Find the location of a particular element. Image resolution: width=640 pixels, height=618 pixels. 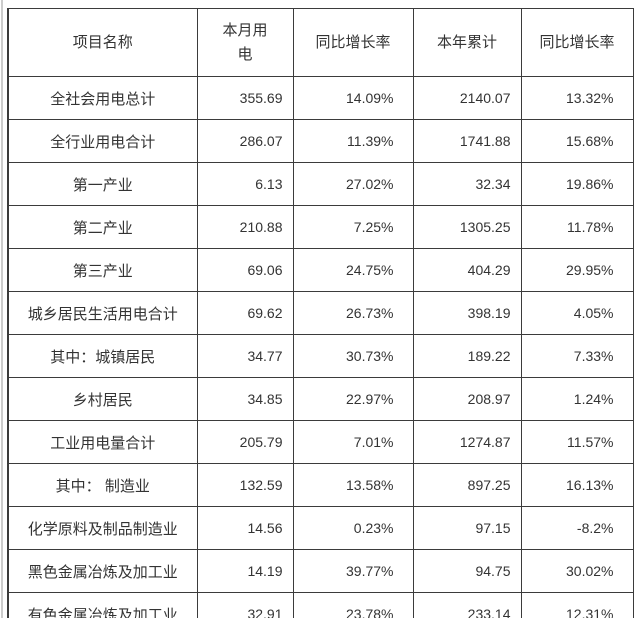

month-yoy-cell: 13.58% is located at coordinates (353, 485).